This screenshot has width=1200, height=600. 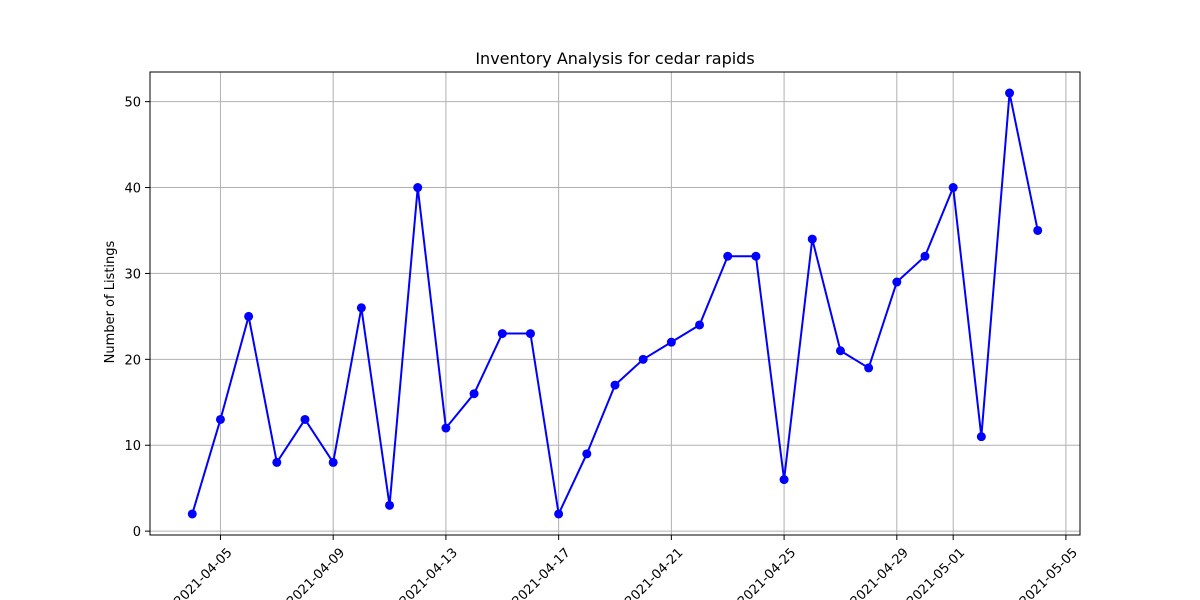 What do you see at coordinates (316, 572) in the screenshot?
I see `x-tick-label: 2021-04-09` at bounding box center [316, 572].